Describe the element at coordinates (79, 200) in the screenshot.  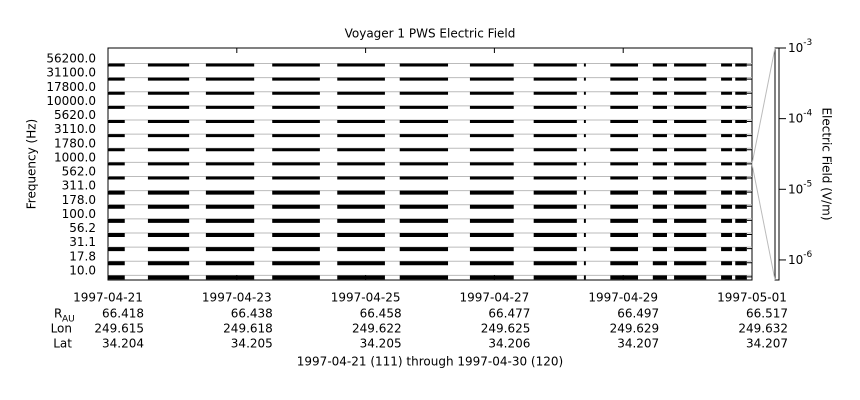
I see `y-tick-label: 178.0` at that location.